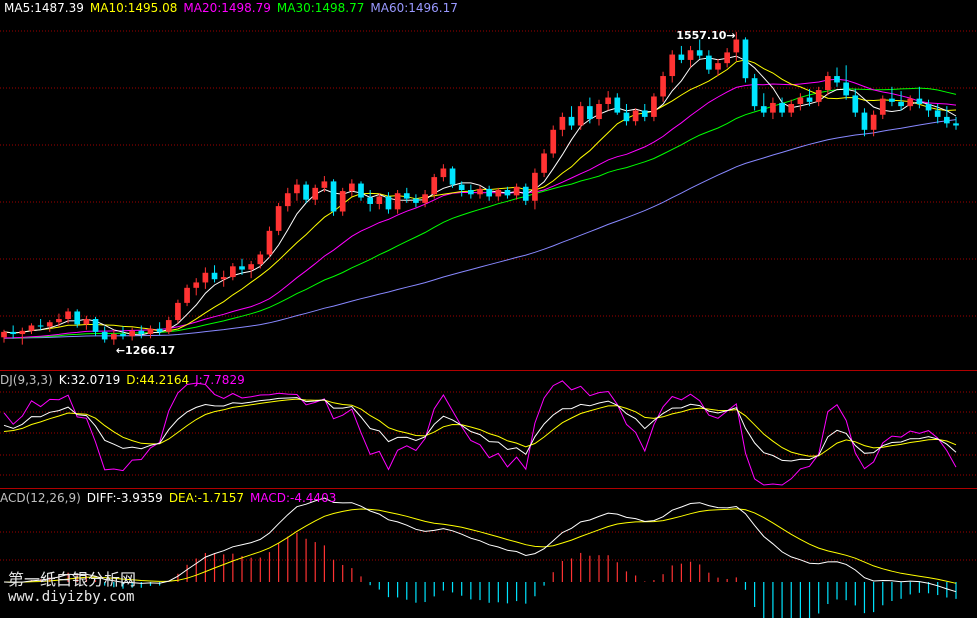  I want to click on kdj-label-2: D:44.2164, so click(158, 380).